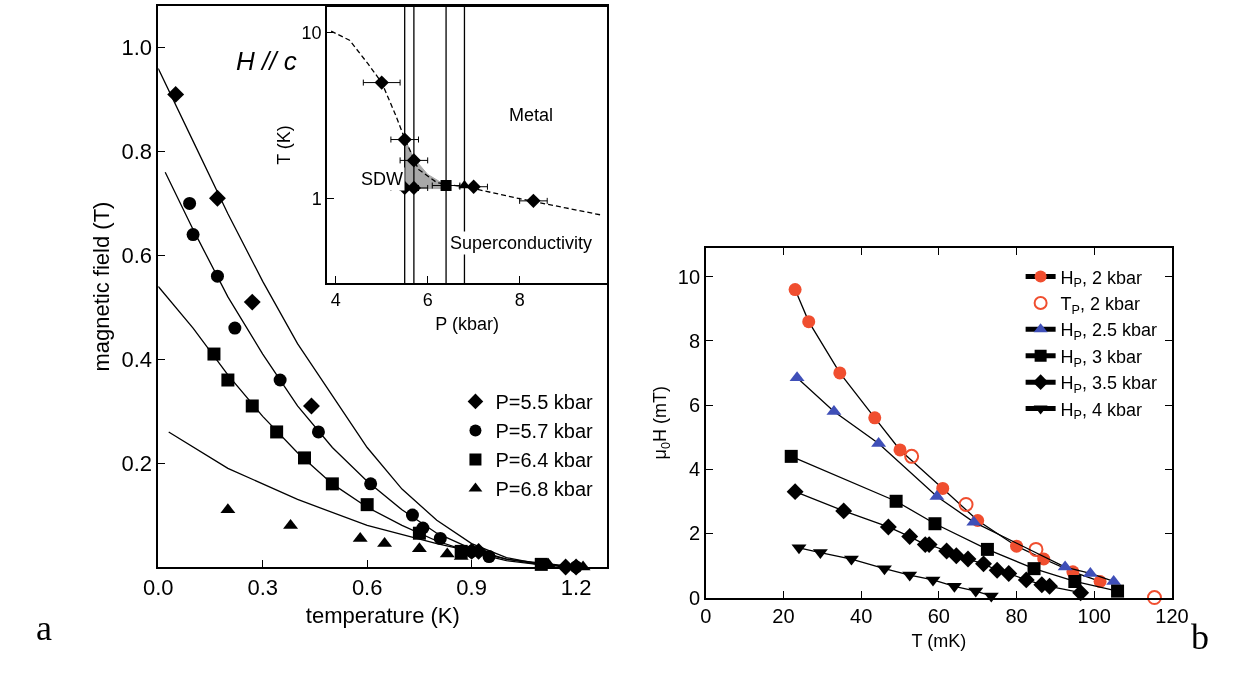 Image resolution: width=1246 pixels, height=690 pixels. What do you see at coordinates (694, 405) in the screenshot?
I see `y-tick-label: 6` at bounding box center [694, 405].